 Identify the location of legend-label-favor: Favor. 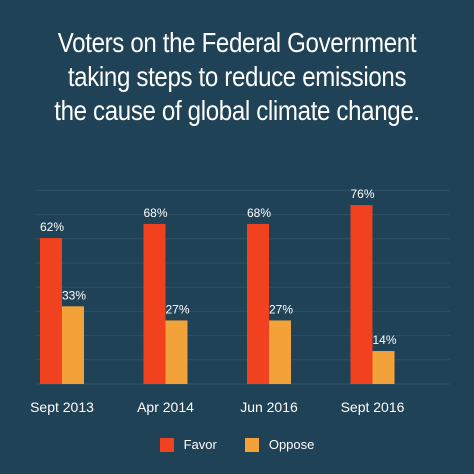
(200, 444).